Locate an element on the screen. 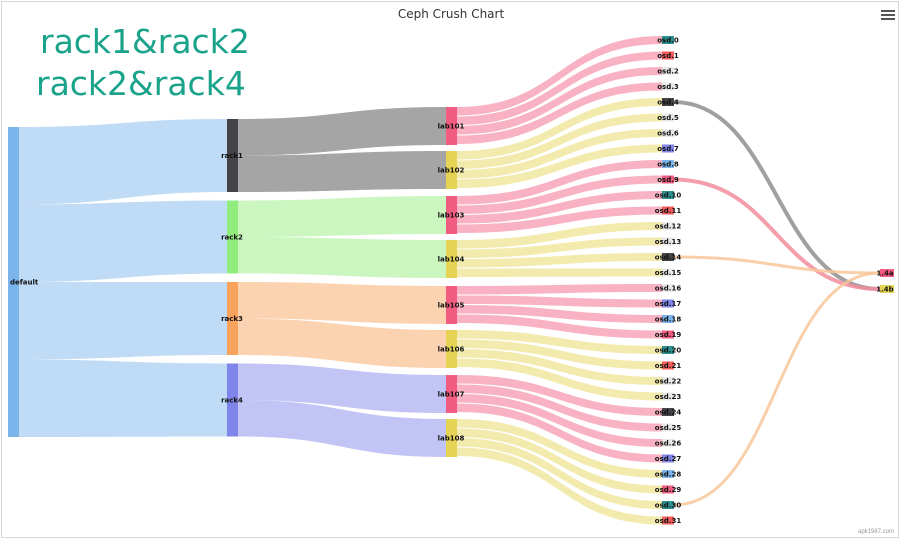 Image resolution: width=902 pixels, height=541 pixels. chart-credit: apk1987.com is located at coordinates (876, 532).